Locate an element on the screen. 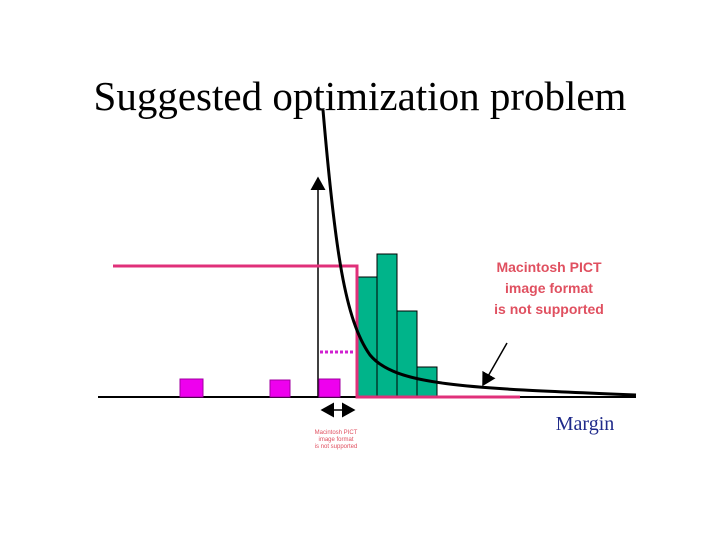  pointer-arrow is located at coordinates (495, 364).